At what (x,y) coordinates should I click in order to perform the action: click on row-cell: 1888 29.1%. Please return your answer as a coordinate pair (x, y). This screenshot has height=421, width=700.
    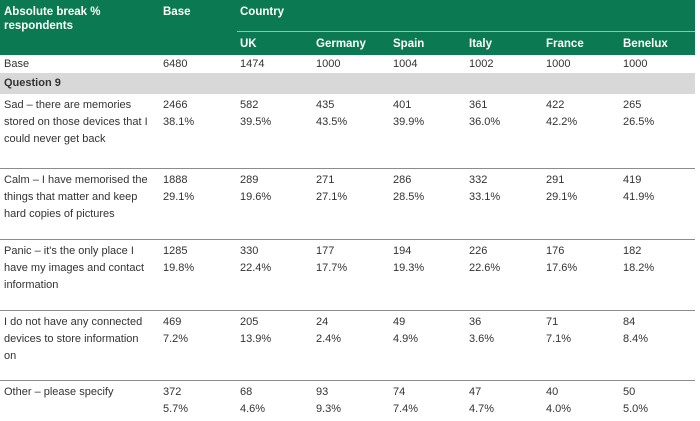
    Looking at the image, I should click on (179, 188).